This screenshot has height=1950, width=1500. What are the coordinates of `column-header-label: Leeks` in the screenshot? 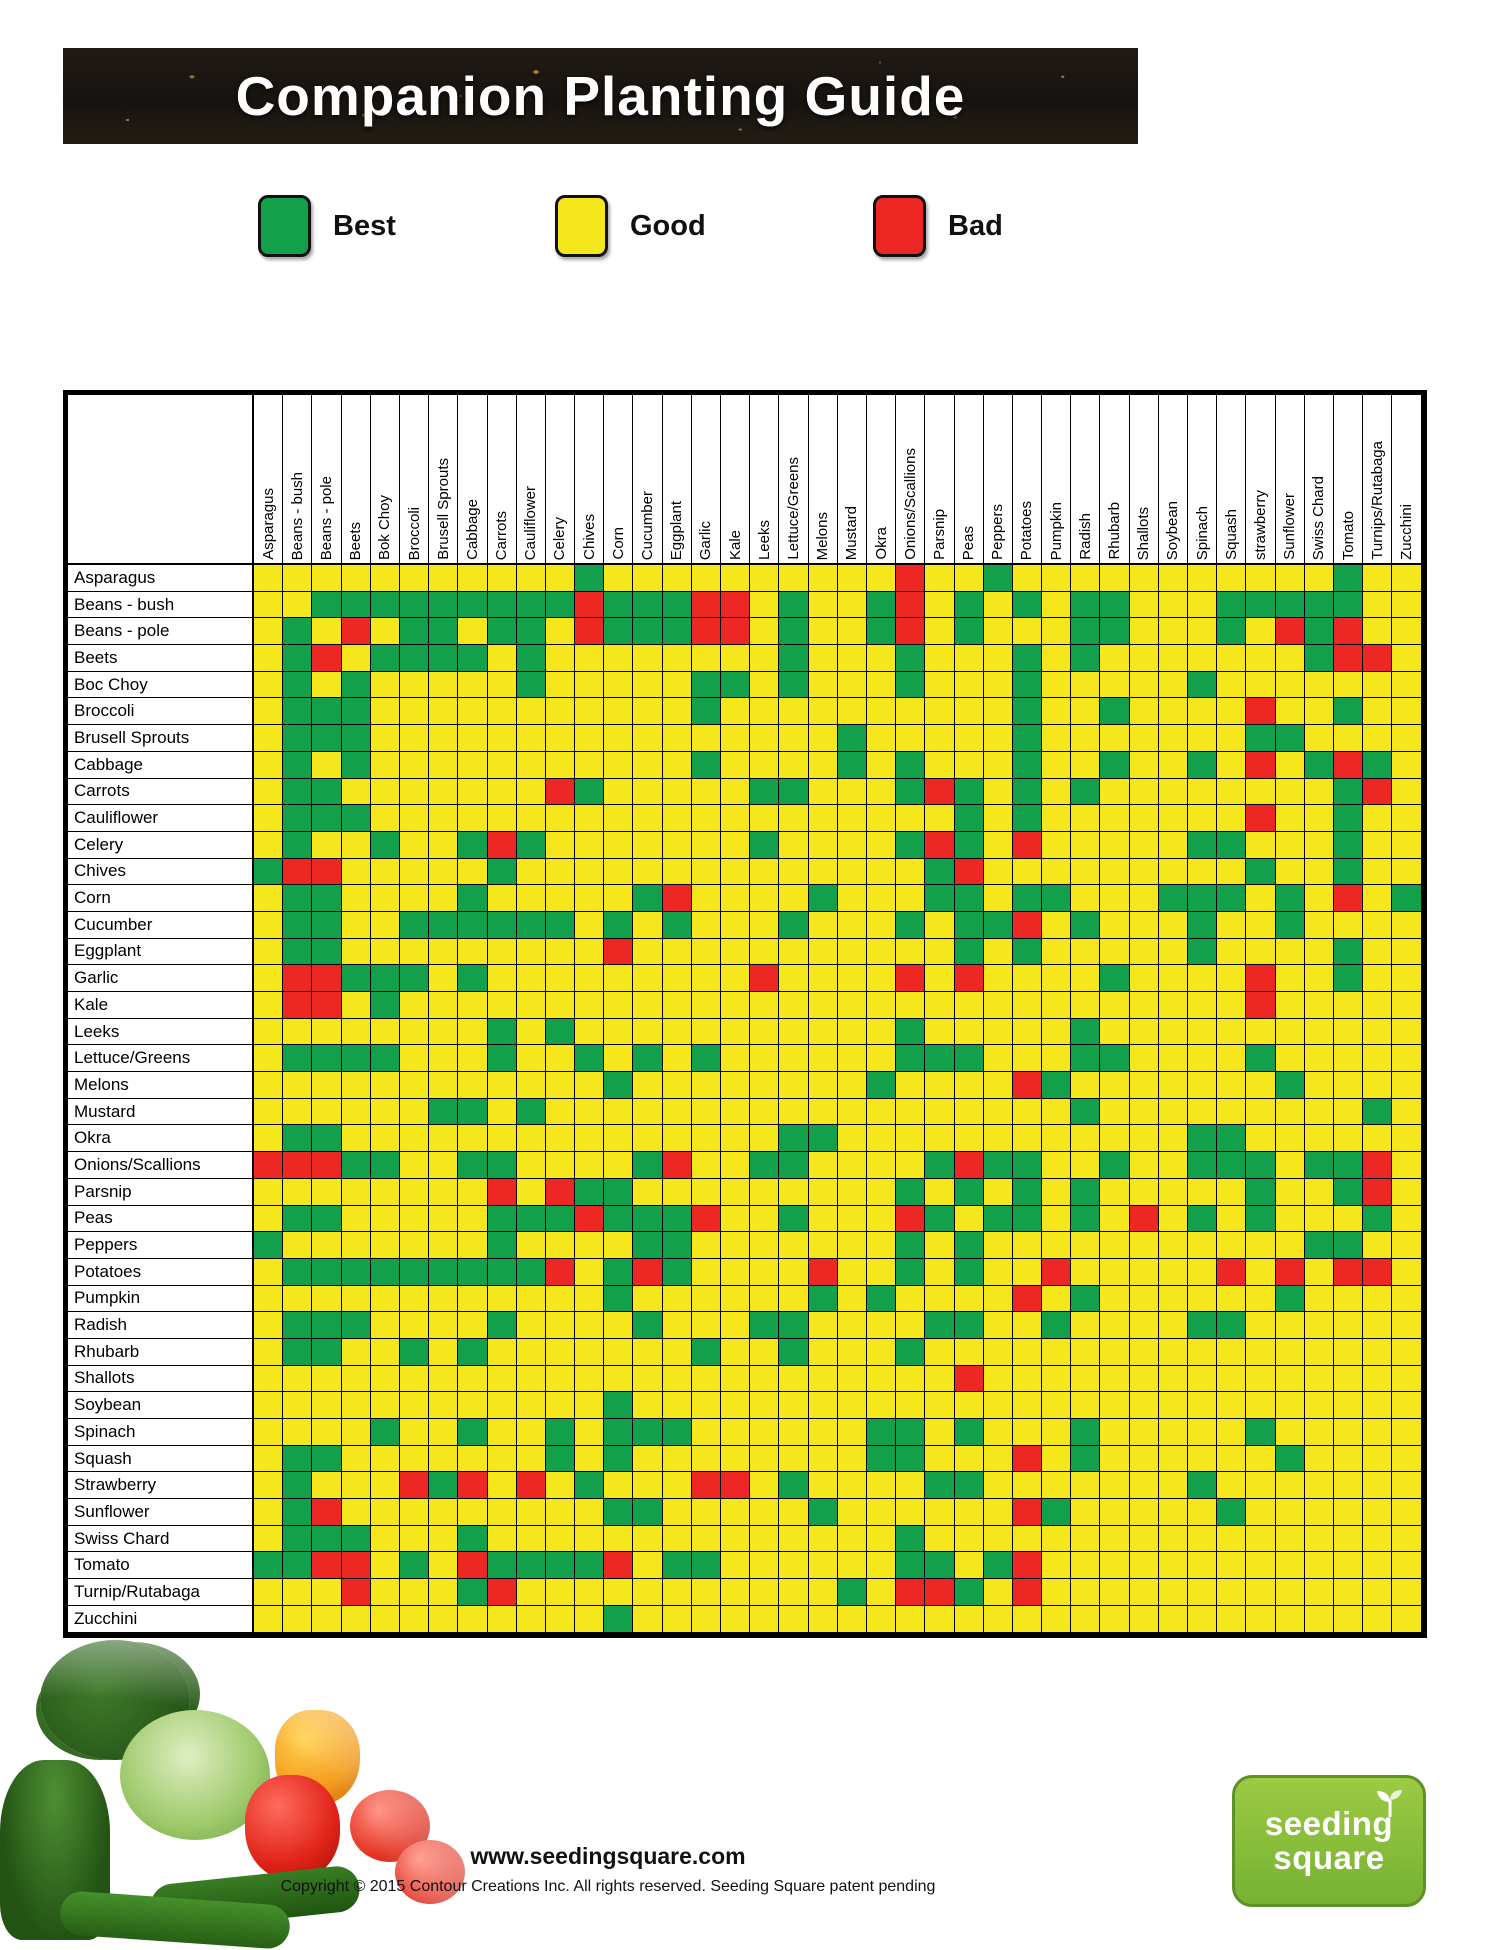 It's located at (764, 539).